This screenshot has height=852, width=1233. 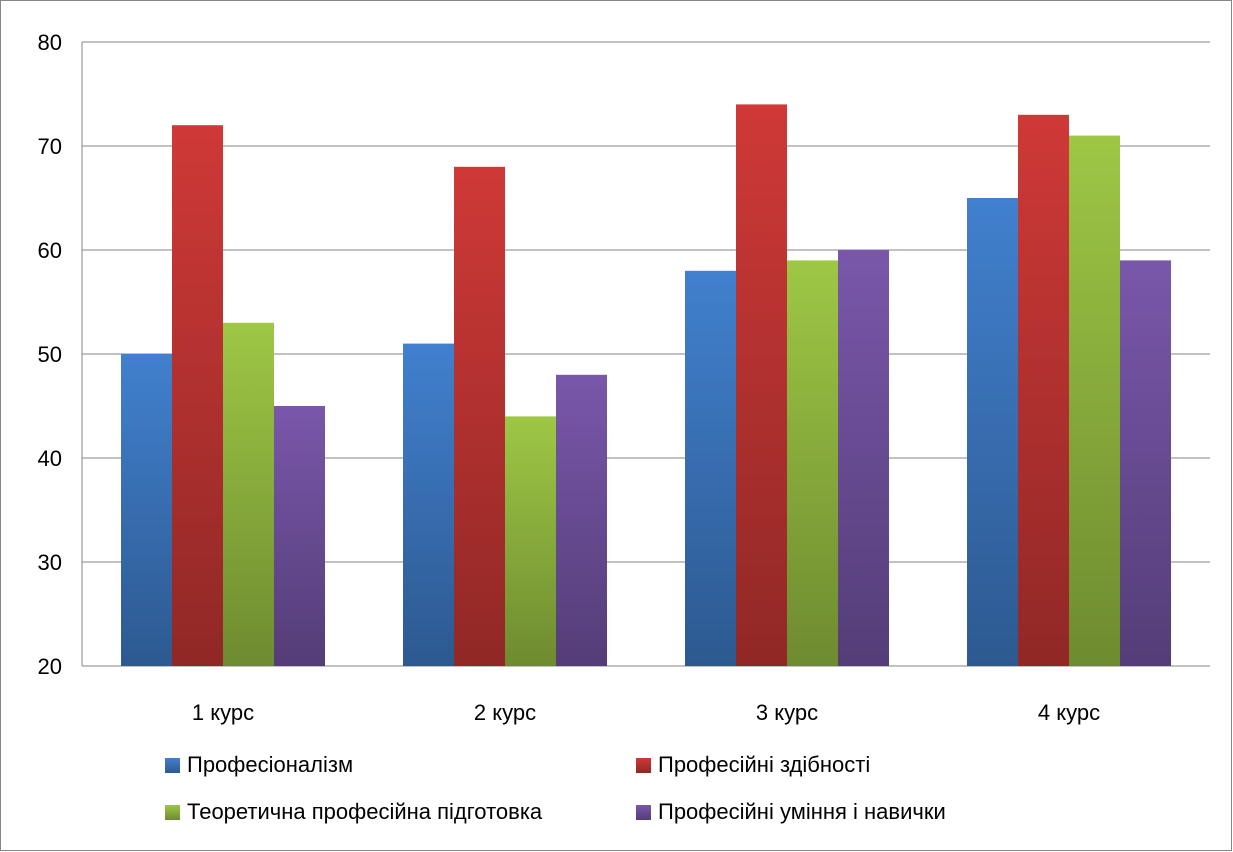 I want to click on y-tick-label: 60, so click(x=50, y=250).